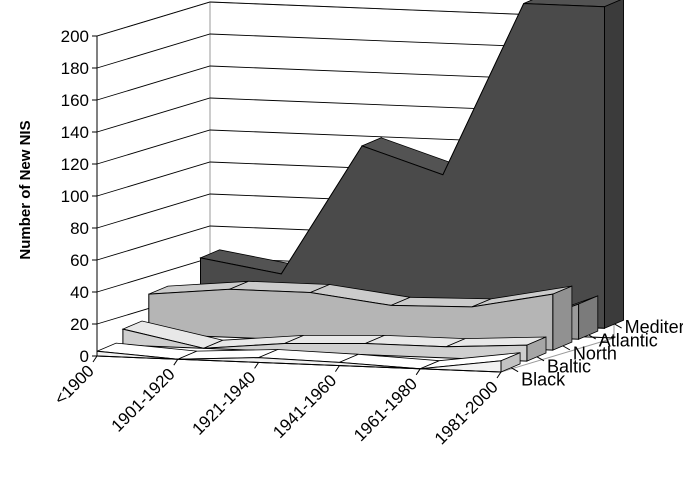 The width and height of the screenshot is (683, 478). I want to click on series-ribbon-baltic, so click(334, 341).